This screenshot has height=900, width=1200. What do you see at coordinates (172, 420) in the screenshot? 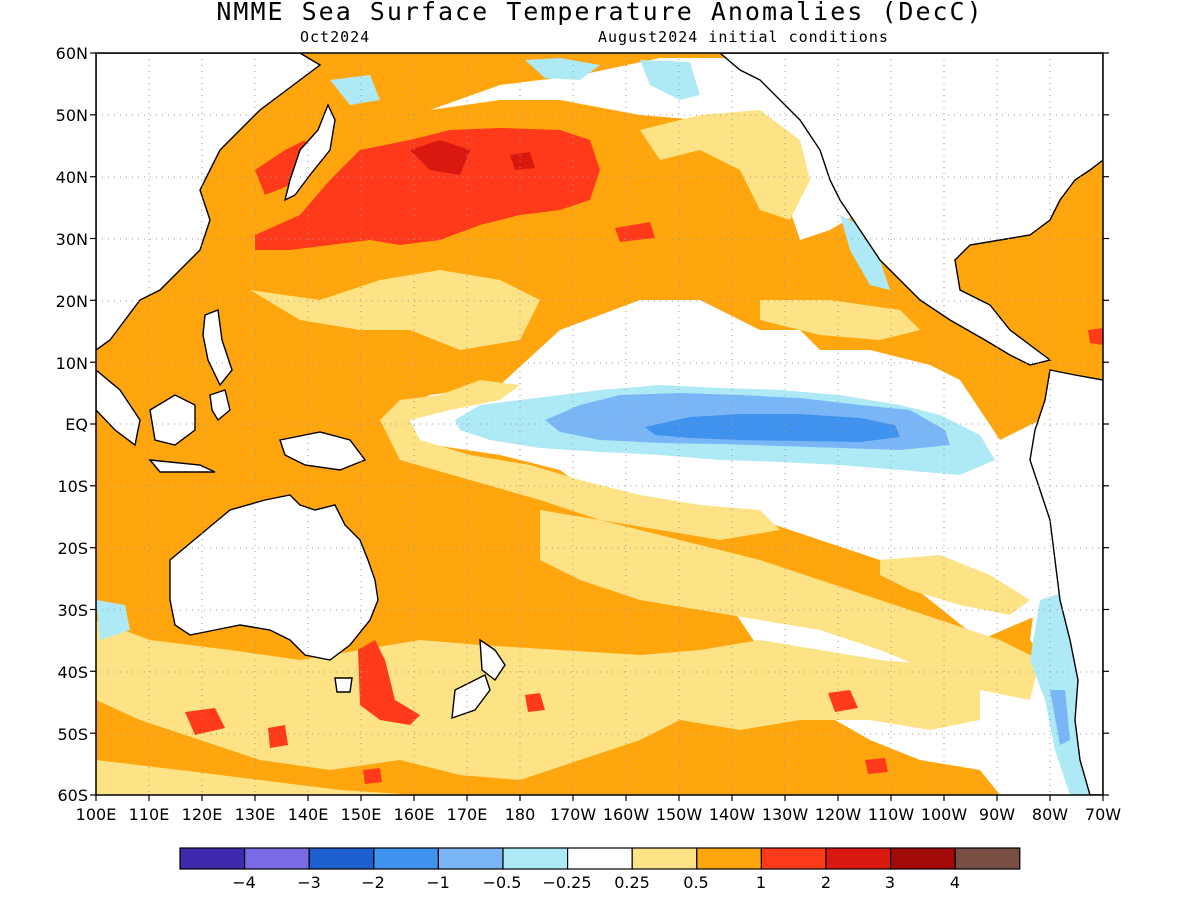
I see `borneo-island` at bounding box center [172, 420].